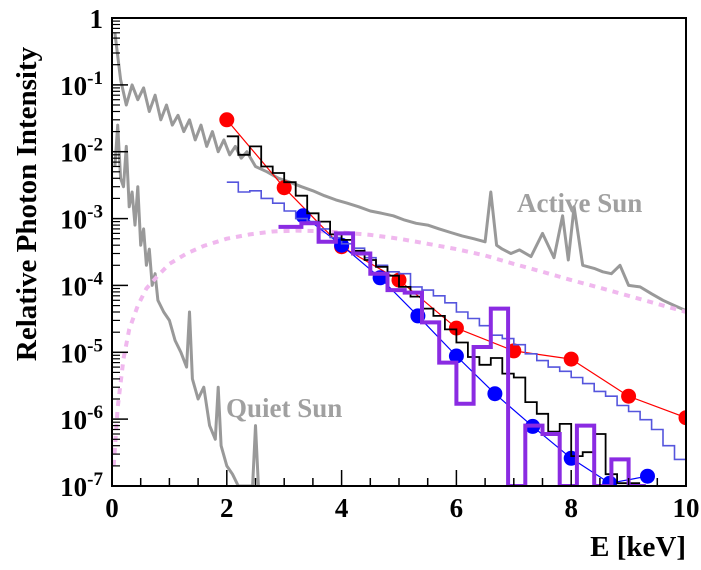  Describe the element at coordinates (27, 203) in the screenshot. I see `y-axis-title: Relative Photon Intensity` at that location.